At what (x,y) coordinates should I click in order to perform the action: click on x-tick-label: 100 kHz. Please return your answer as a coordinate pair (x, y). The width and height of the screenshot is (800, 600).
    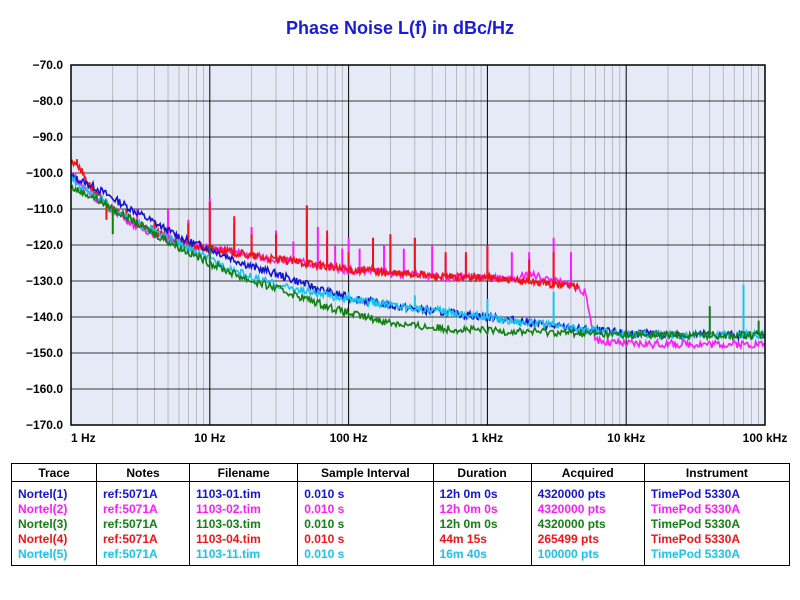
    Looking at the image, I should click on (765, 438).